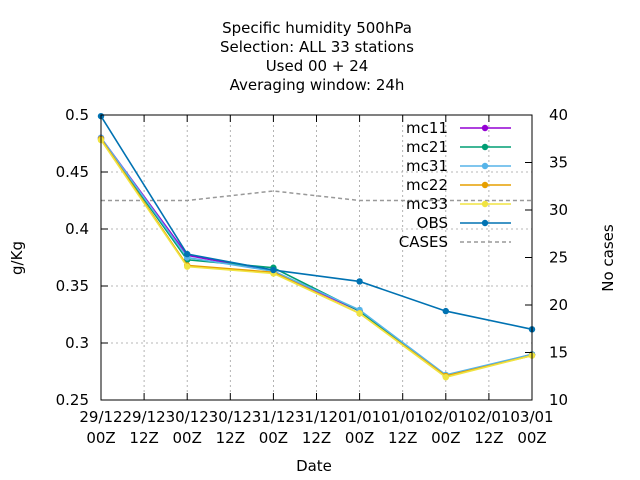 The image size is (640, 480). I want to click on legend-label: OBS, so click(432, 223).